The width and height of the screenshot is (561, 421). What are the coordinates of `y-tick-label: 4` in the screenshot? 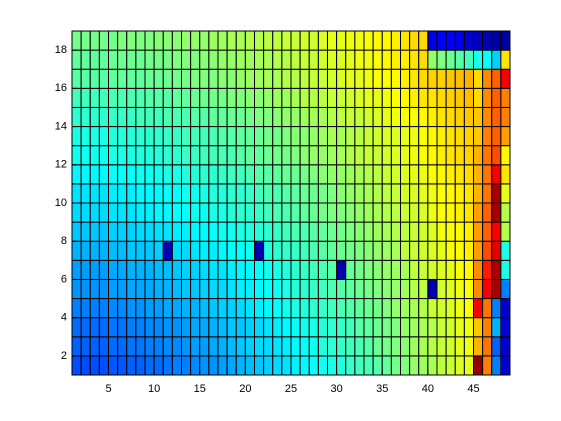 It's located at (64, 318).